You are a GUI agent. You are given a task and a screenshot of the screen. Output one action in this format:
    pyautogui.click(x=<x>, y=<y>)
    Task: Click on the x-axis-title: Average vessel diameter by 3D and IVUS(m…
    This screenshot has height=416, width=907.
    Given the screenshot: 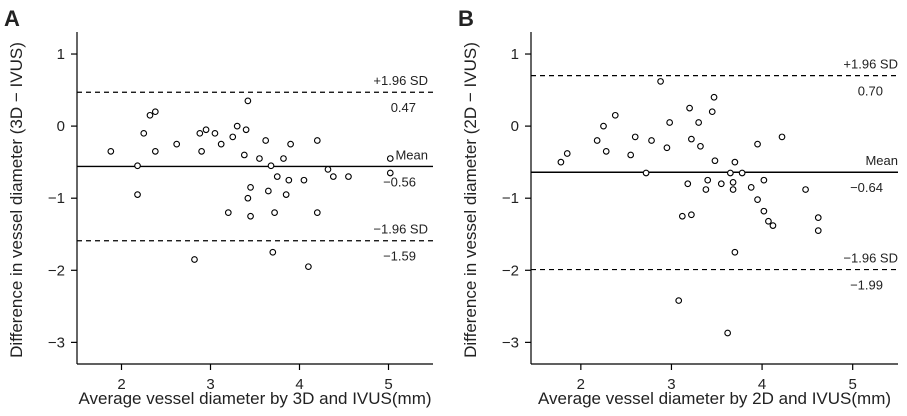 What is the action you would take?
    pyautogui.click(x=254, y=398)
    